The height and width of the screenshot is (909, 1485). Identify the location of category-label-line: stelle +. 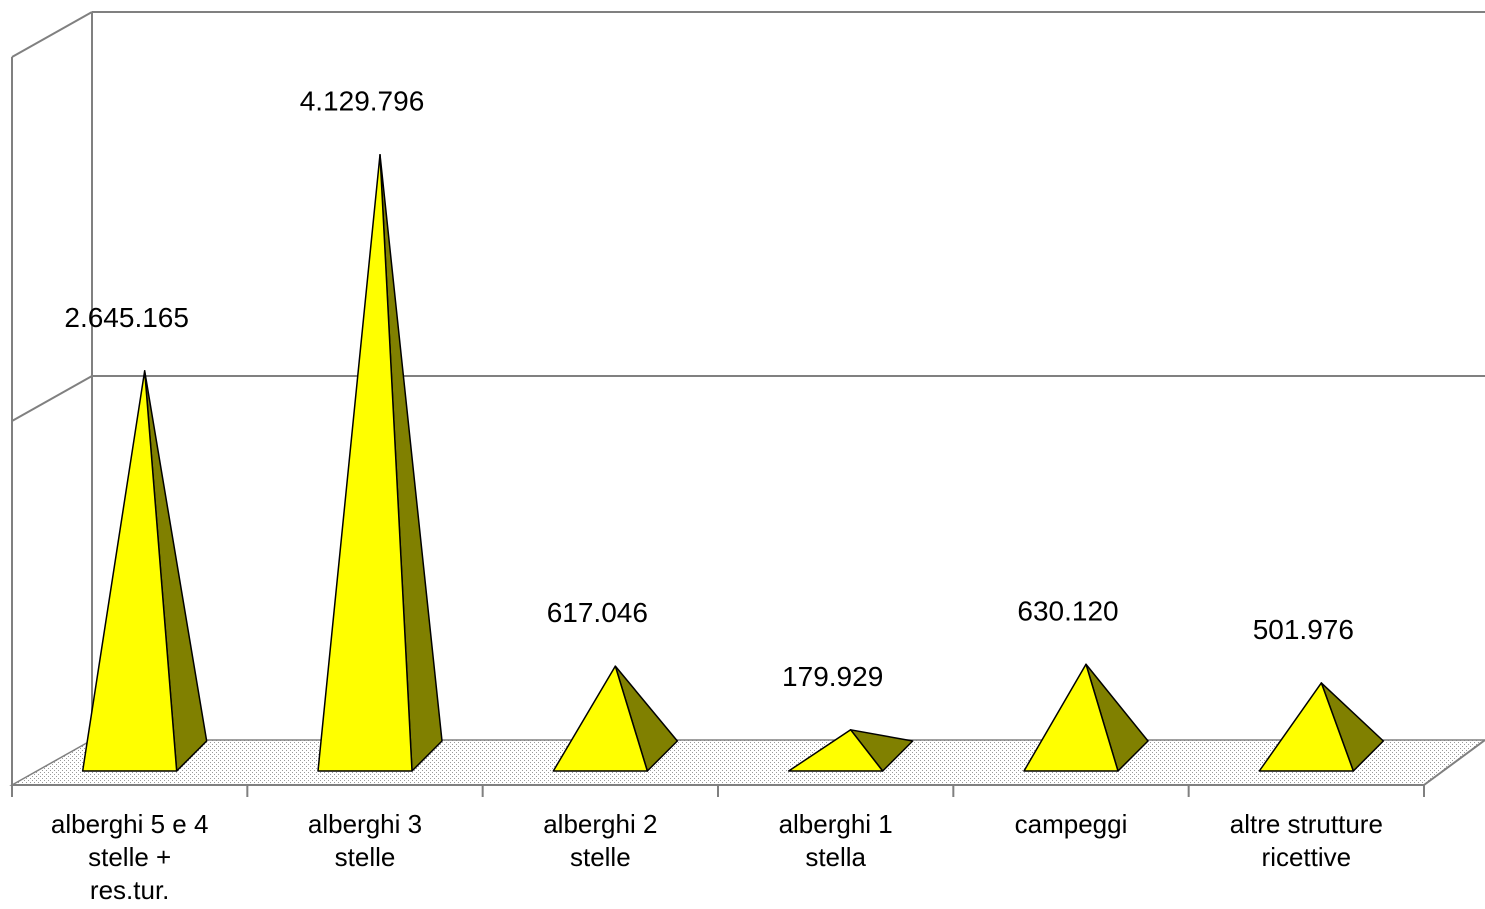
(129, 857).